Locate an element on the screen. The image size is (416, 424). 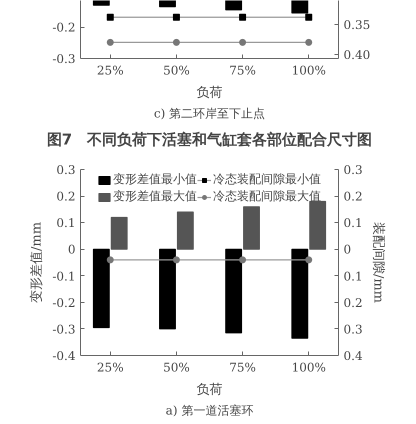
y2-tick-label: 0.4 is located at coordinates (353, 356).